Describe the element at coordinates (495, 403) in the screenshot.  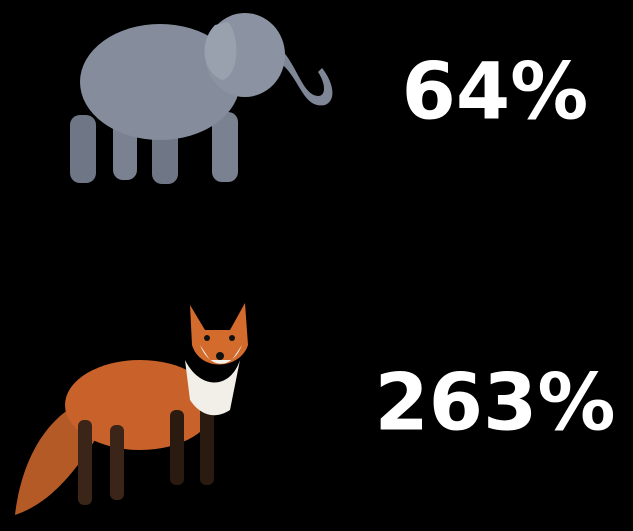
I see `percent-label: 263%` at that location.